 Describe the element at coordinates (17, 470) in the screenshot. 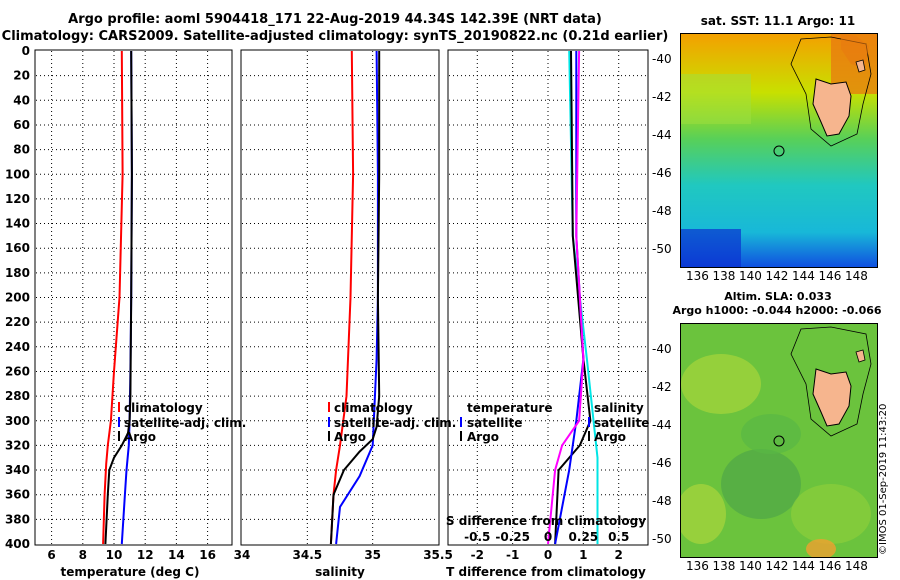

I see `depth-tick-label: 340` at that location.